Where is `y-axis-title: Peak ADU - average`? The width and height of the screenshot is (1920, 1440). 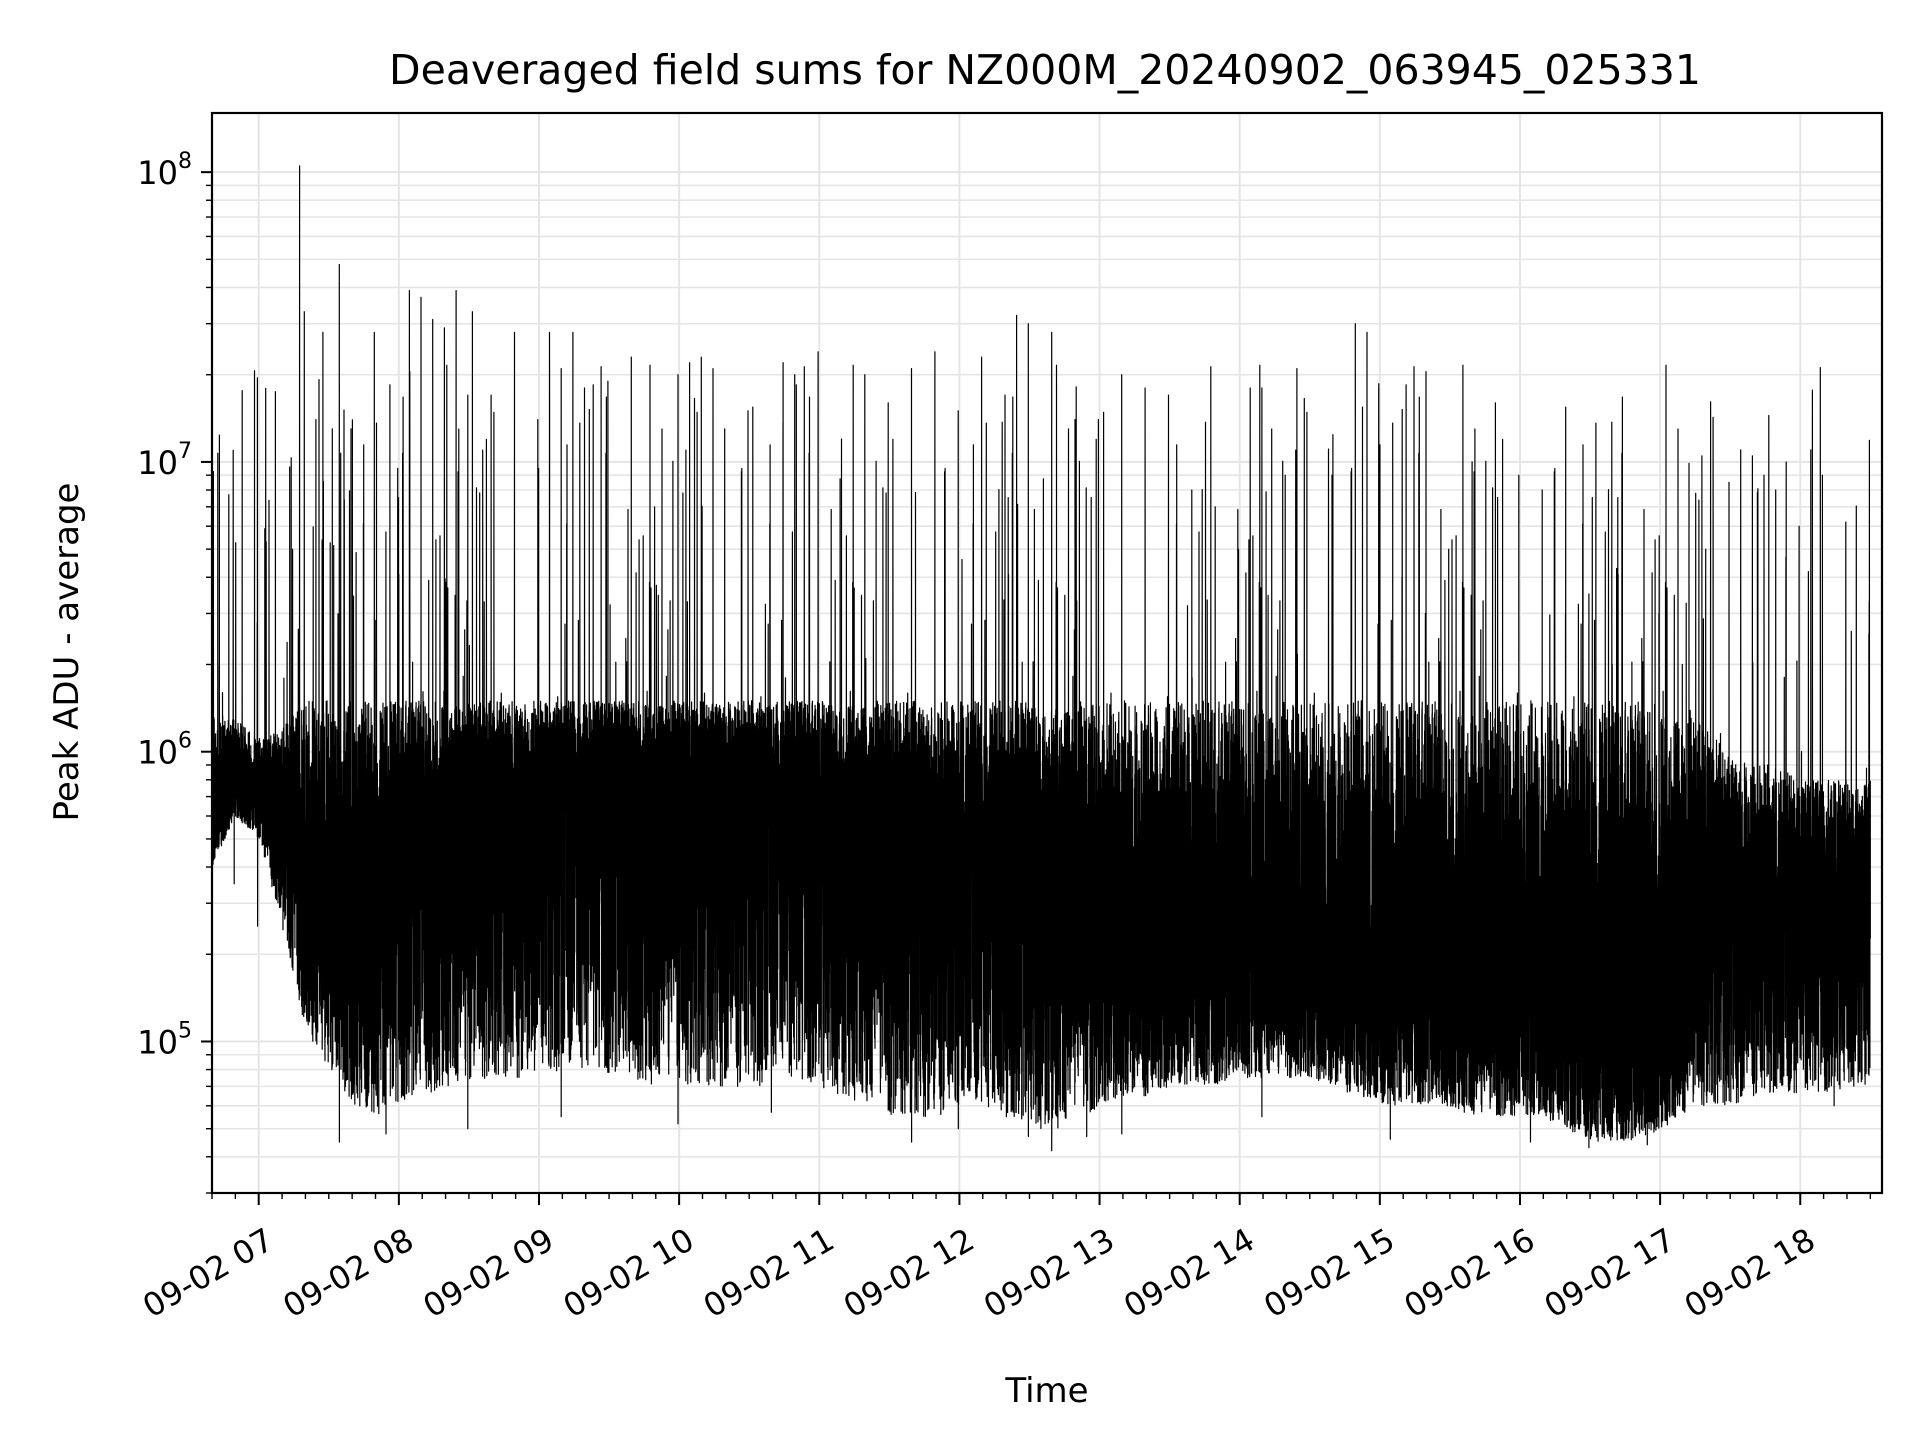
y-axis-title: Peak ADU - average is located at coordinates (67, 652).